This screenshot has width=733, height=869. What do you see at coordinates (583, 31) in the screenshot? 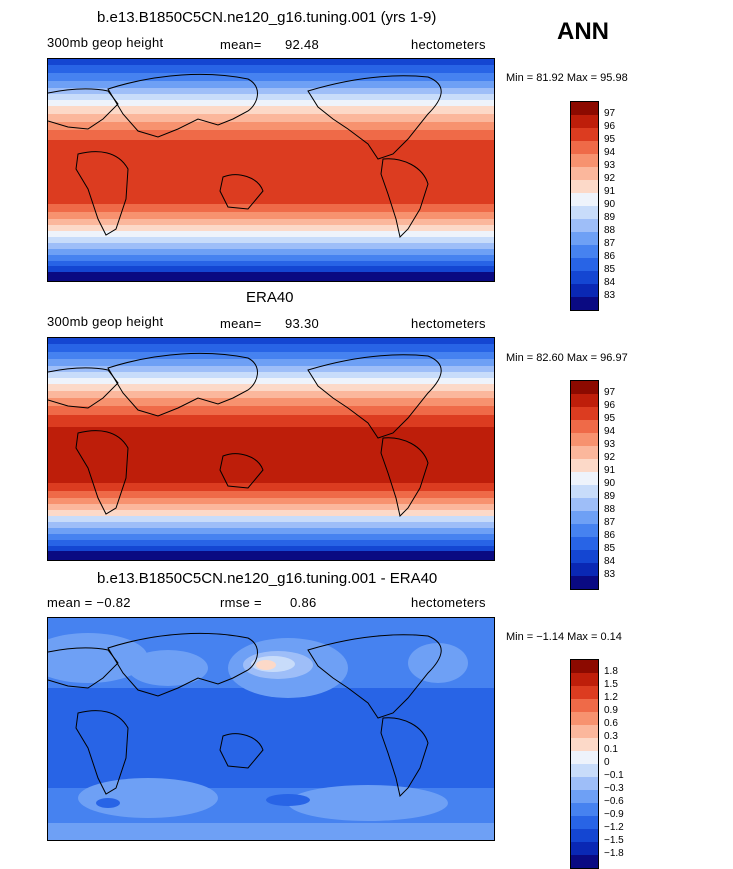
I see `season-label: ANN` at bounding box center [583, 31].